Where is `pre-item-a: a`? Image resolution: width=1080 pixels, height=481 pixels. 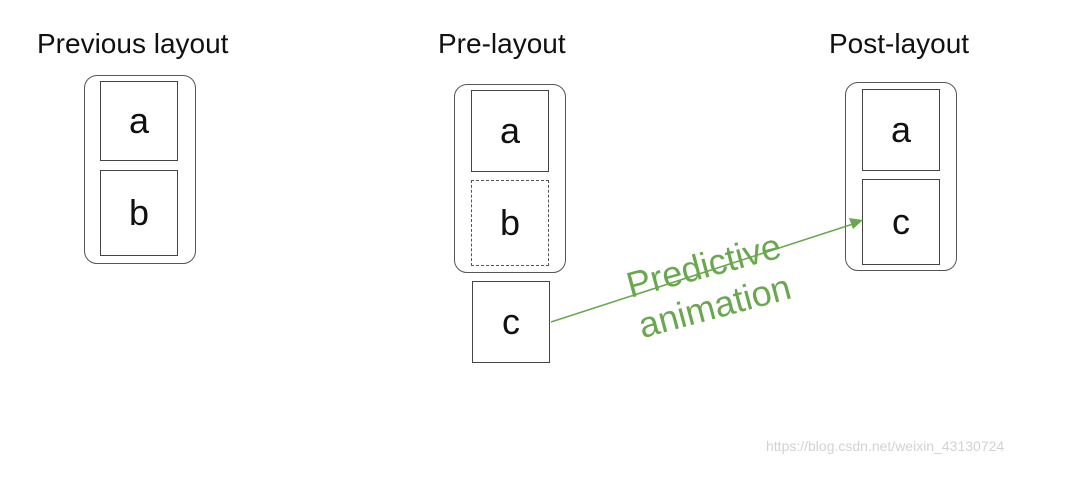 pre-item-a: a is located at coordinates (510, 131).